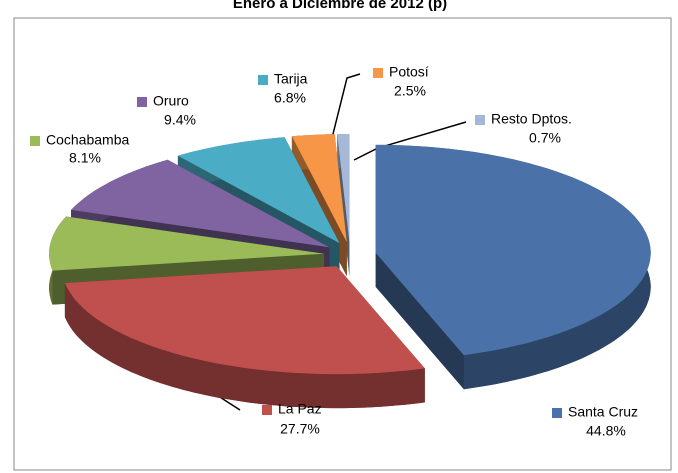  What do you see at coordinates (300, 429) in the screenshot?
I see `slice-value-label: 27.7%` at bounding box center [300, 429].